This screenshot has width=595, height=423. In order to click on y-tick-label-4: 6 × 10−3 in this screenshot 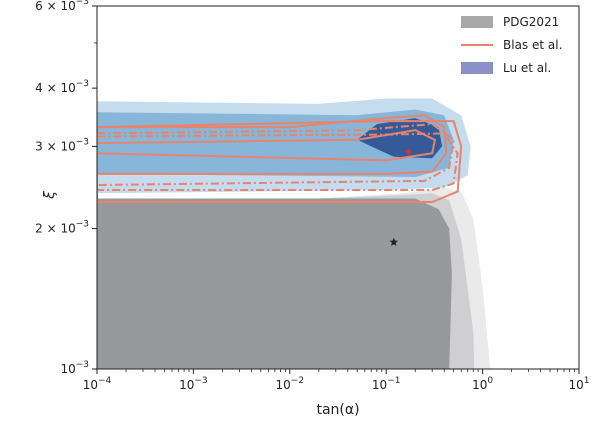, I will do `click(62, 6)`.